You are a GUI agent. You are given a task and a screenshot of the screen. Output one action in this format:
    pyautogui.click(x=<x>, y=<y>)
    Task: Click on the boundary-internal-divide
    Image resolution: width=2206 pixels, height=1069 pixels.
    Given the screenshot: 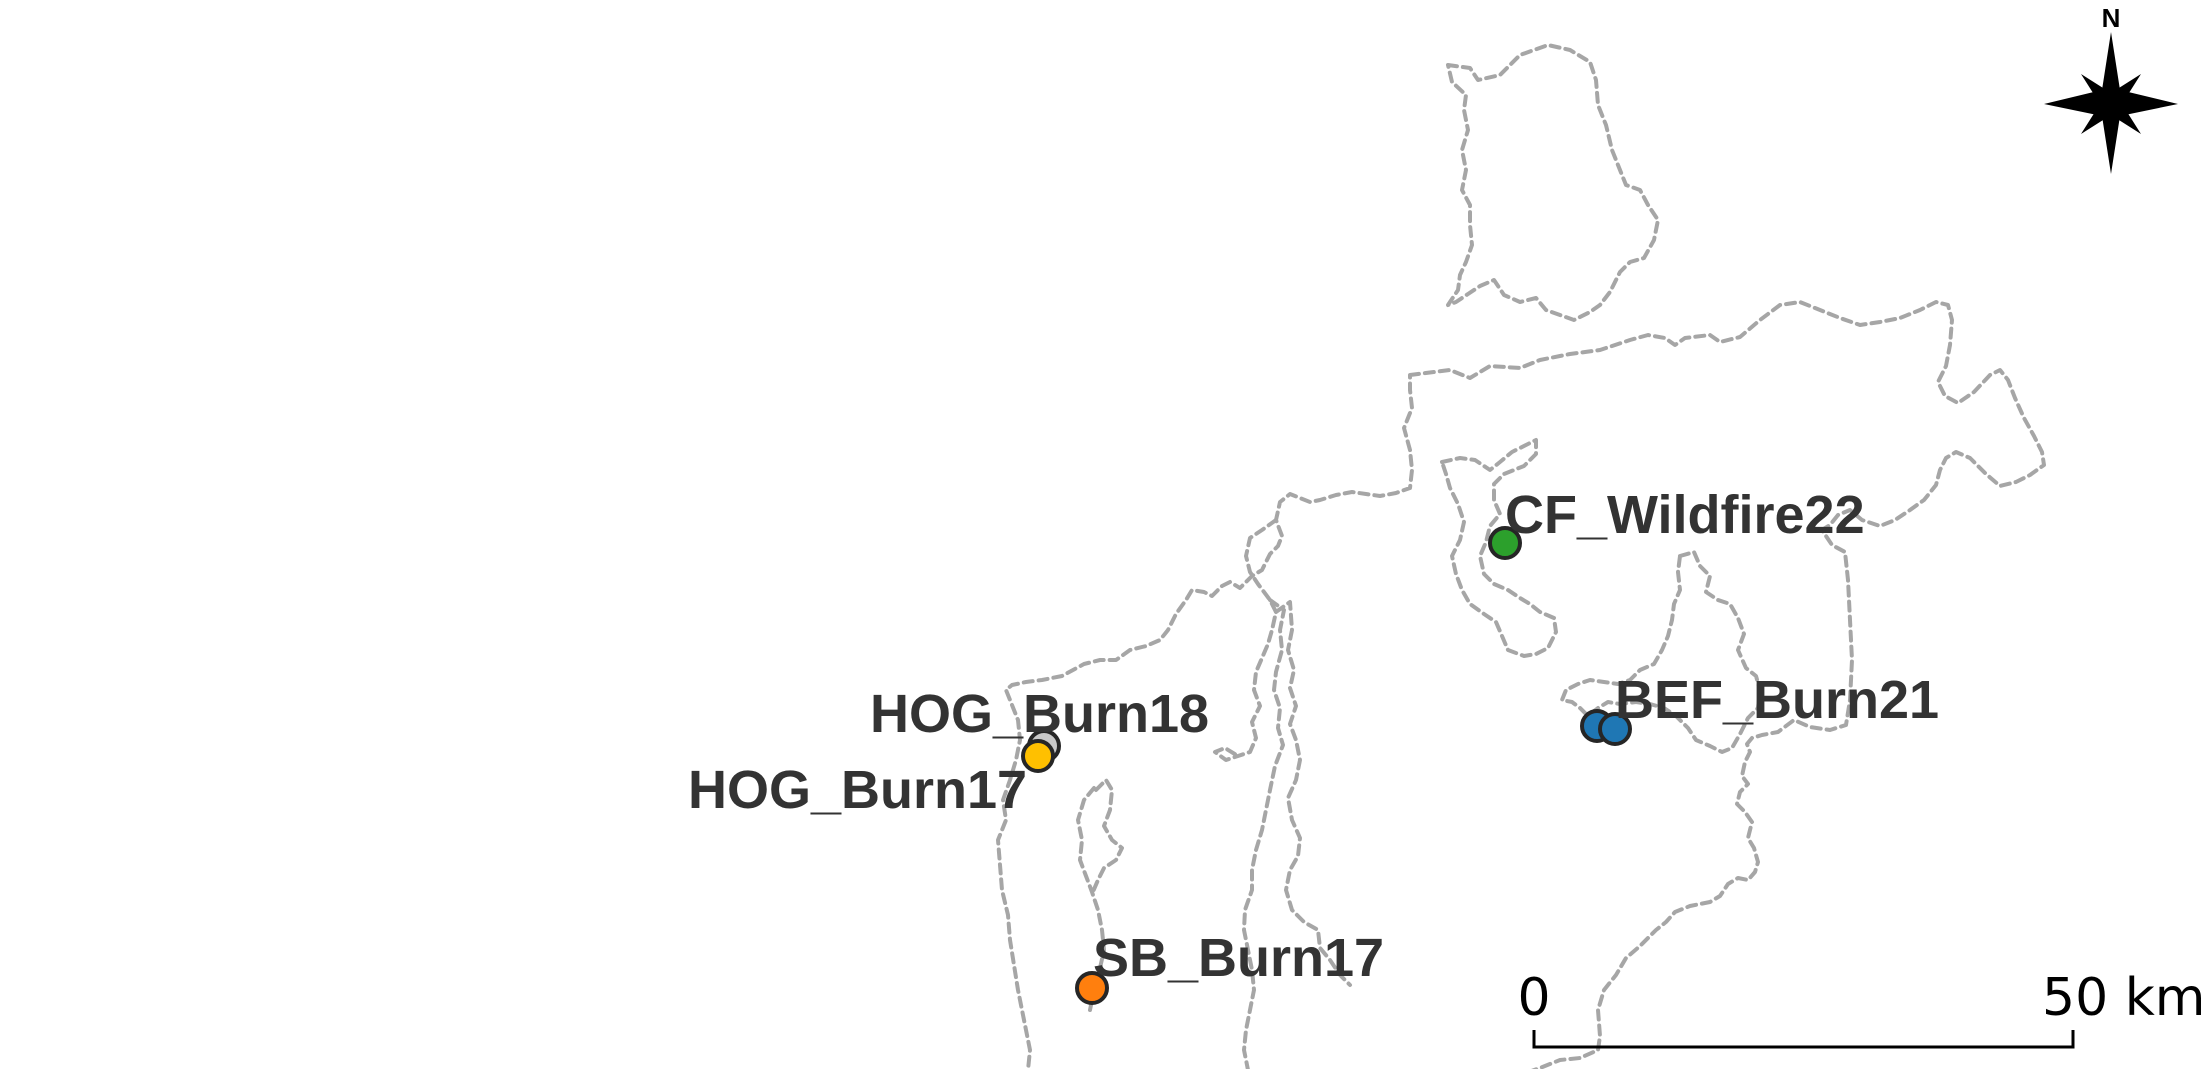 What is the action you would take?
    pyautogui.click(x=1245, y=640)
    